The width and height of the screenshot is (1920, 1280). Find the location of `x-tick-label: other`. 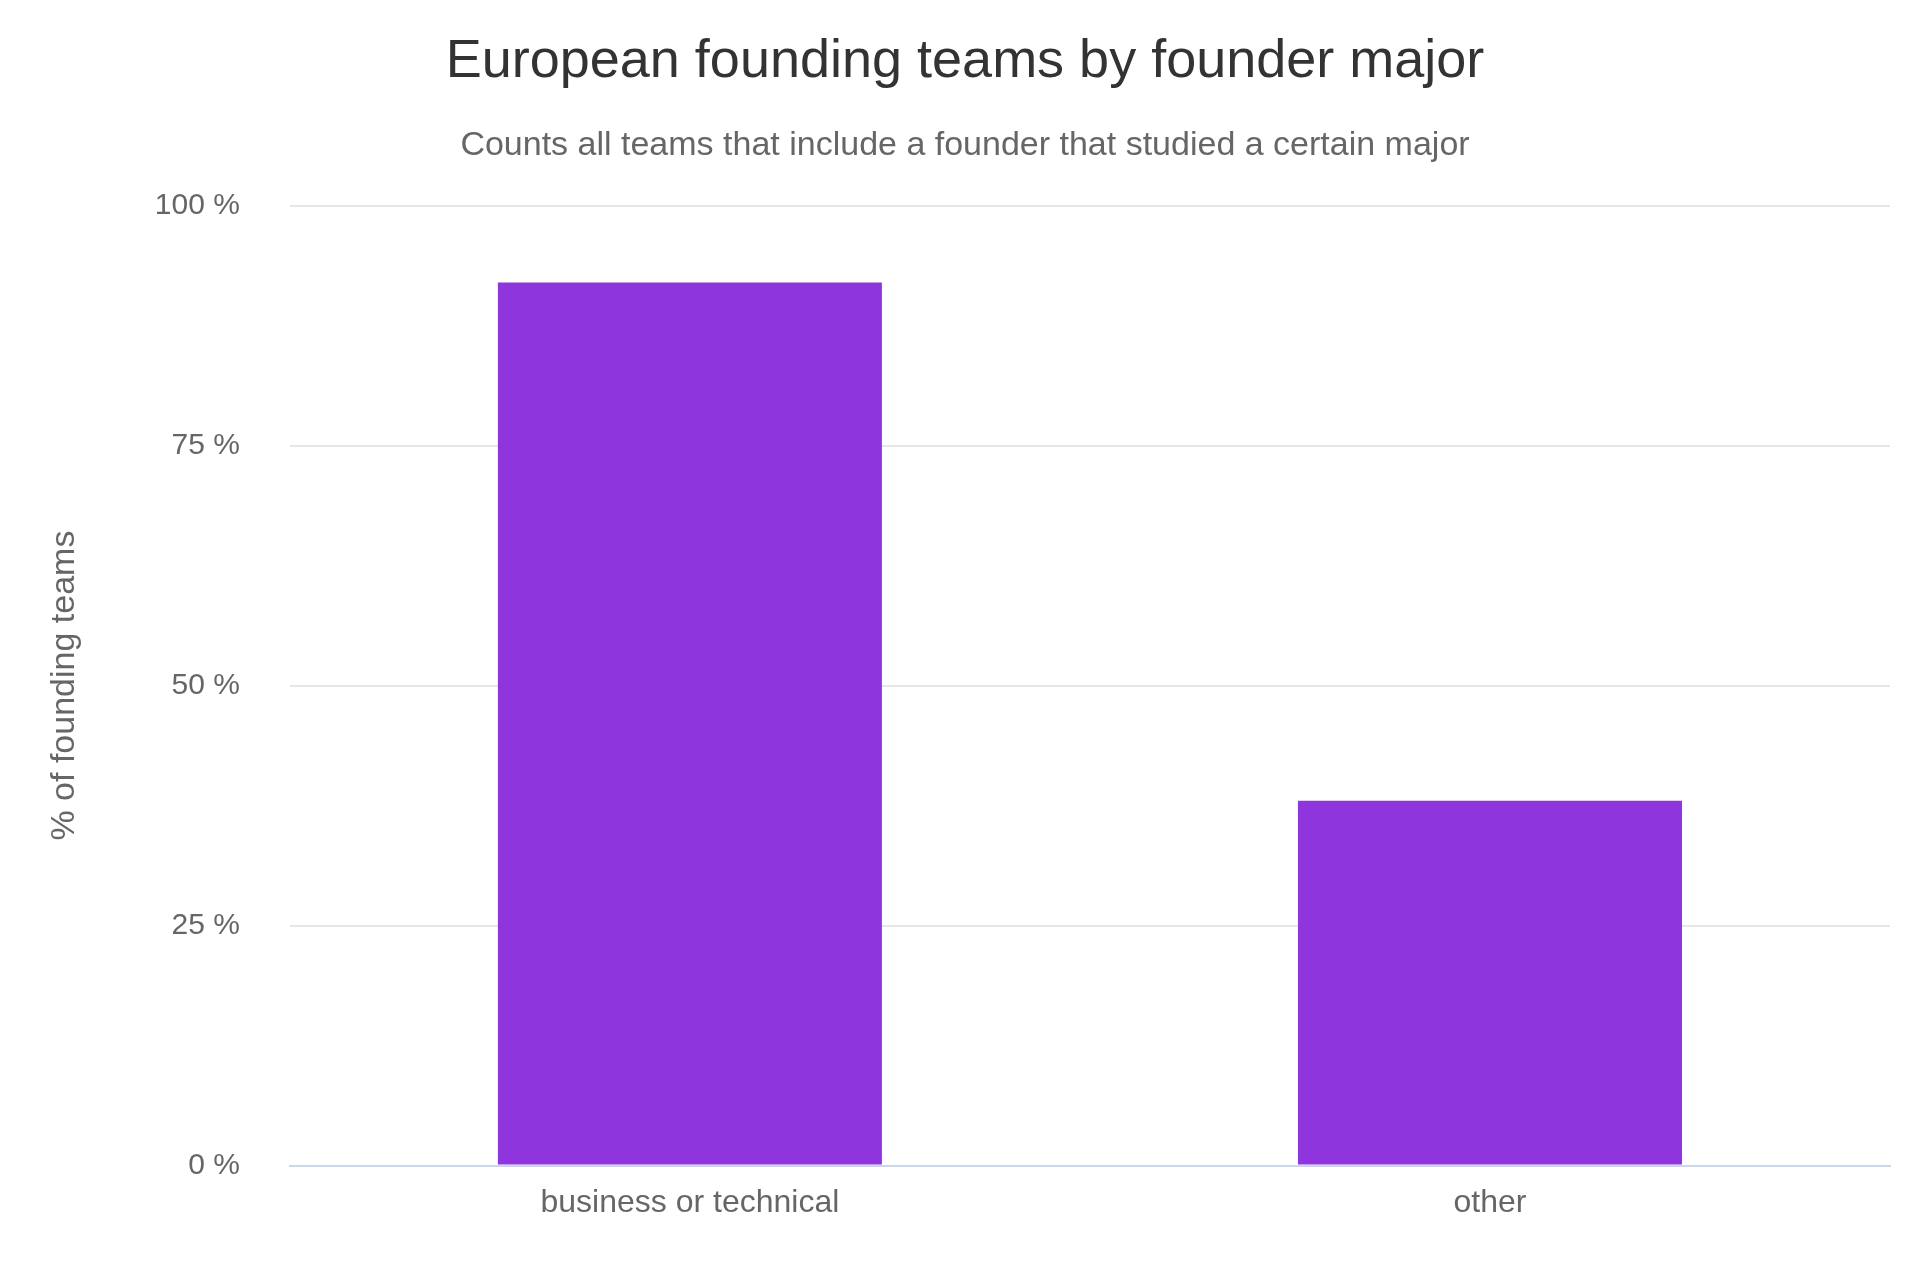

x-tick-label: other is located at coordinates (1490, 1200).